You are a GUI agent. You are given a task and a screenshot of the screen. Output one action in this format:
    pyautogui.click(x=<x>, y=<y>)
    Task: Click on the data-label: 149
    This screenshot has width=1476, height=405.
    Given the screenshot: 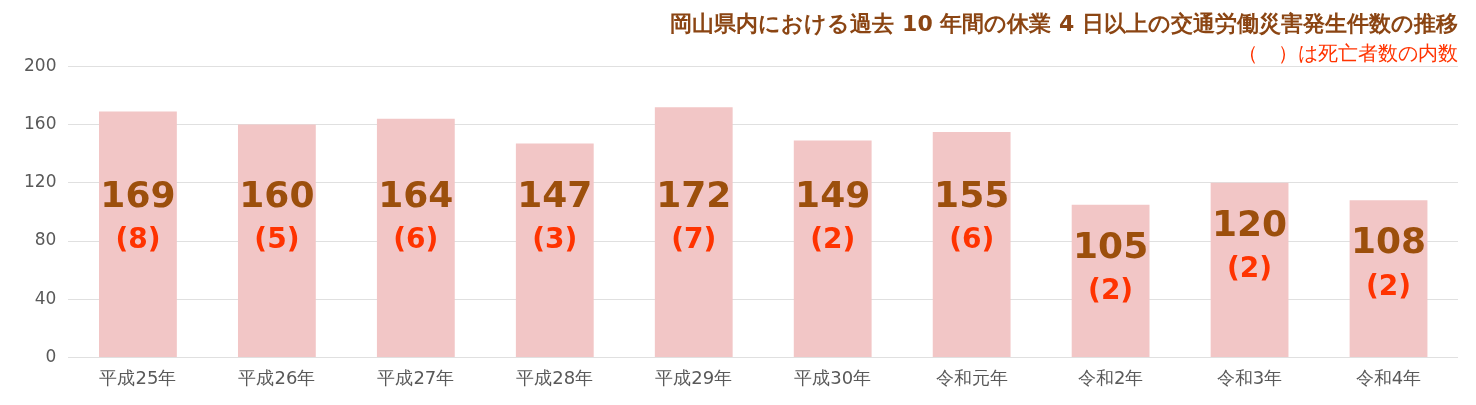 What is the action you would take?
    pyautogui.click(x=833, y=194)
    